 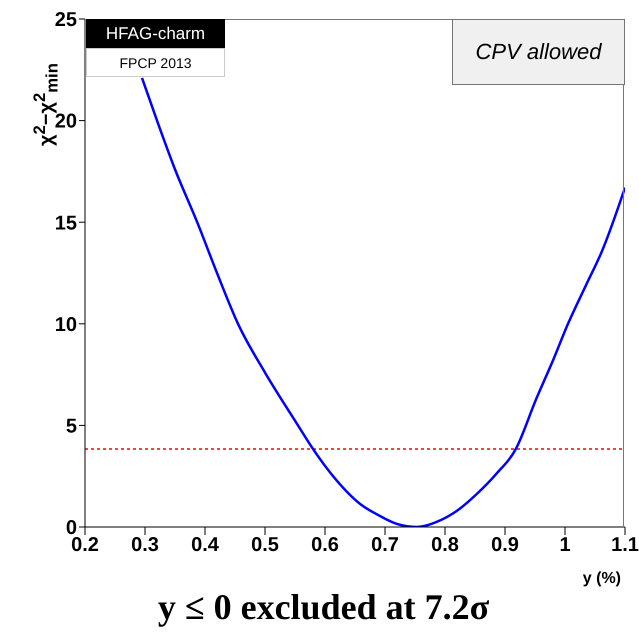 I want to click on y-tick-label: 5, so click(x=71, y=427).